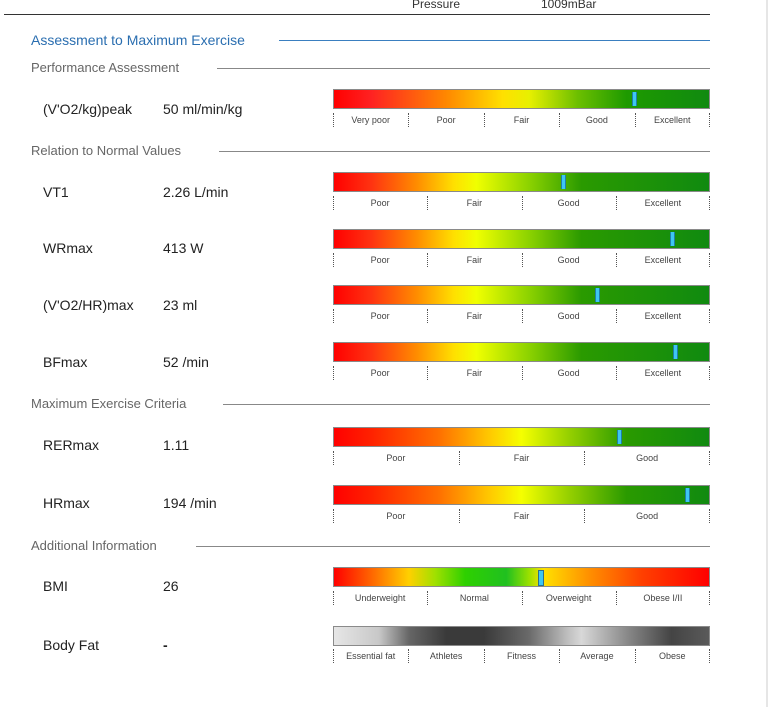  I want to click on rating-bar-vo2kg, so click(521, 99).